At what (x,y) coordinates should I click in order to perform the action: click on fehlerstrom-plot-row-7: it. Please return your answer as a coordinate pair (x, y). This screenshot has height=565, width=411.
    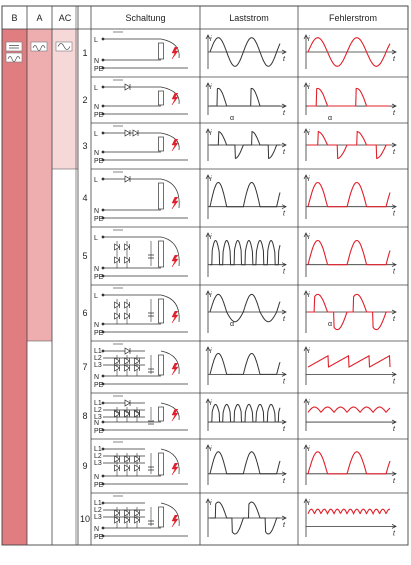
    Looking at the image, I should click on (350, 365).